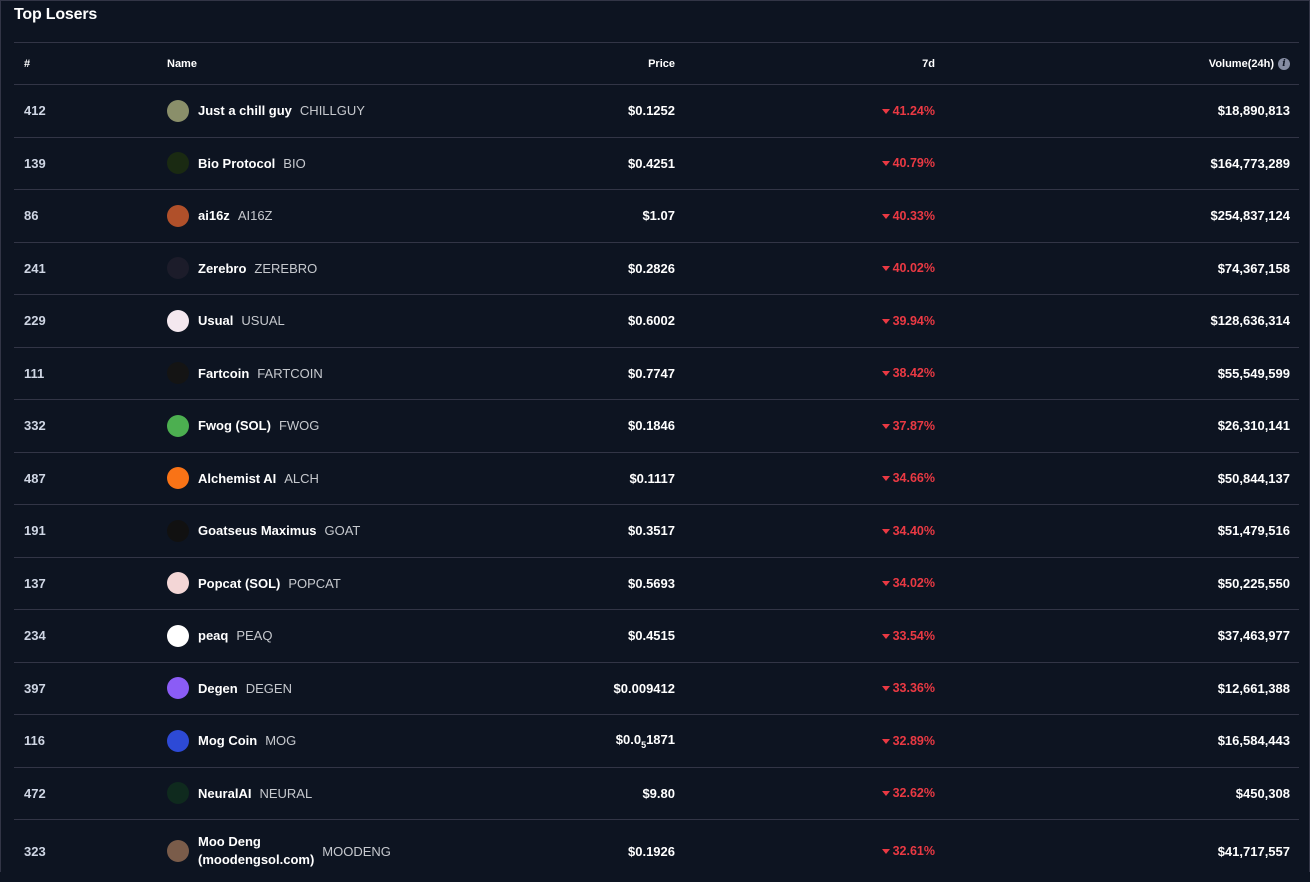  What do you see at coordinates (839, 164) in the screenshot?
I see `change-cell: 40.79%` at bounding box center [839, 164].